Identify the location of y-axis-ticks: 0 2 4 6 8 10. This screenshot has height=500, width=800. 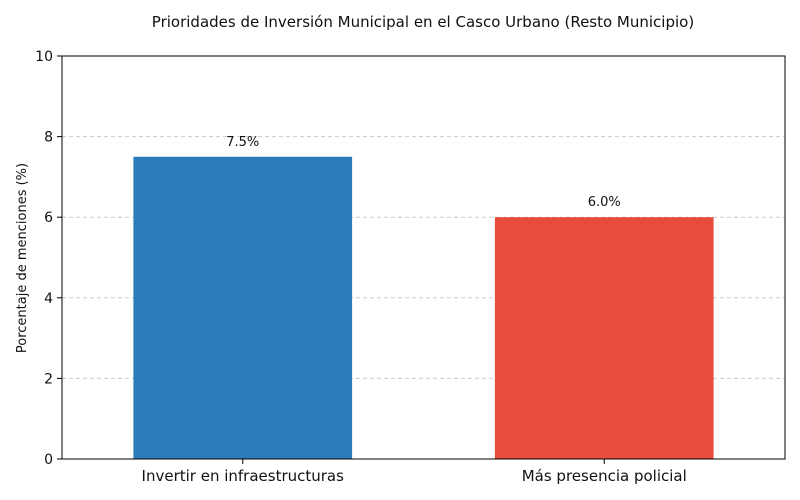
(48, 258).